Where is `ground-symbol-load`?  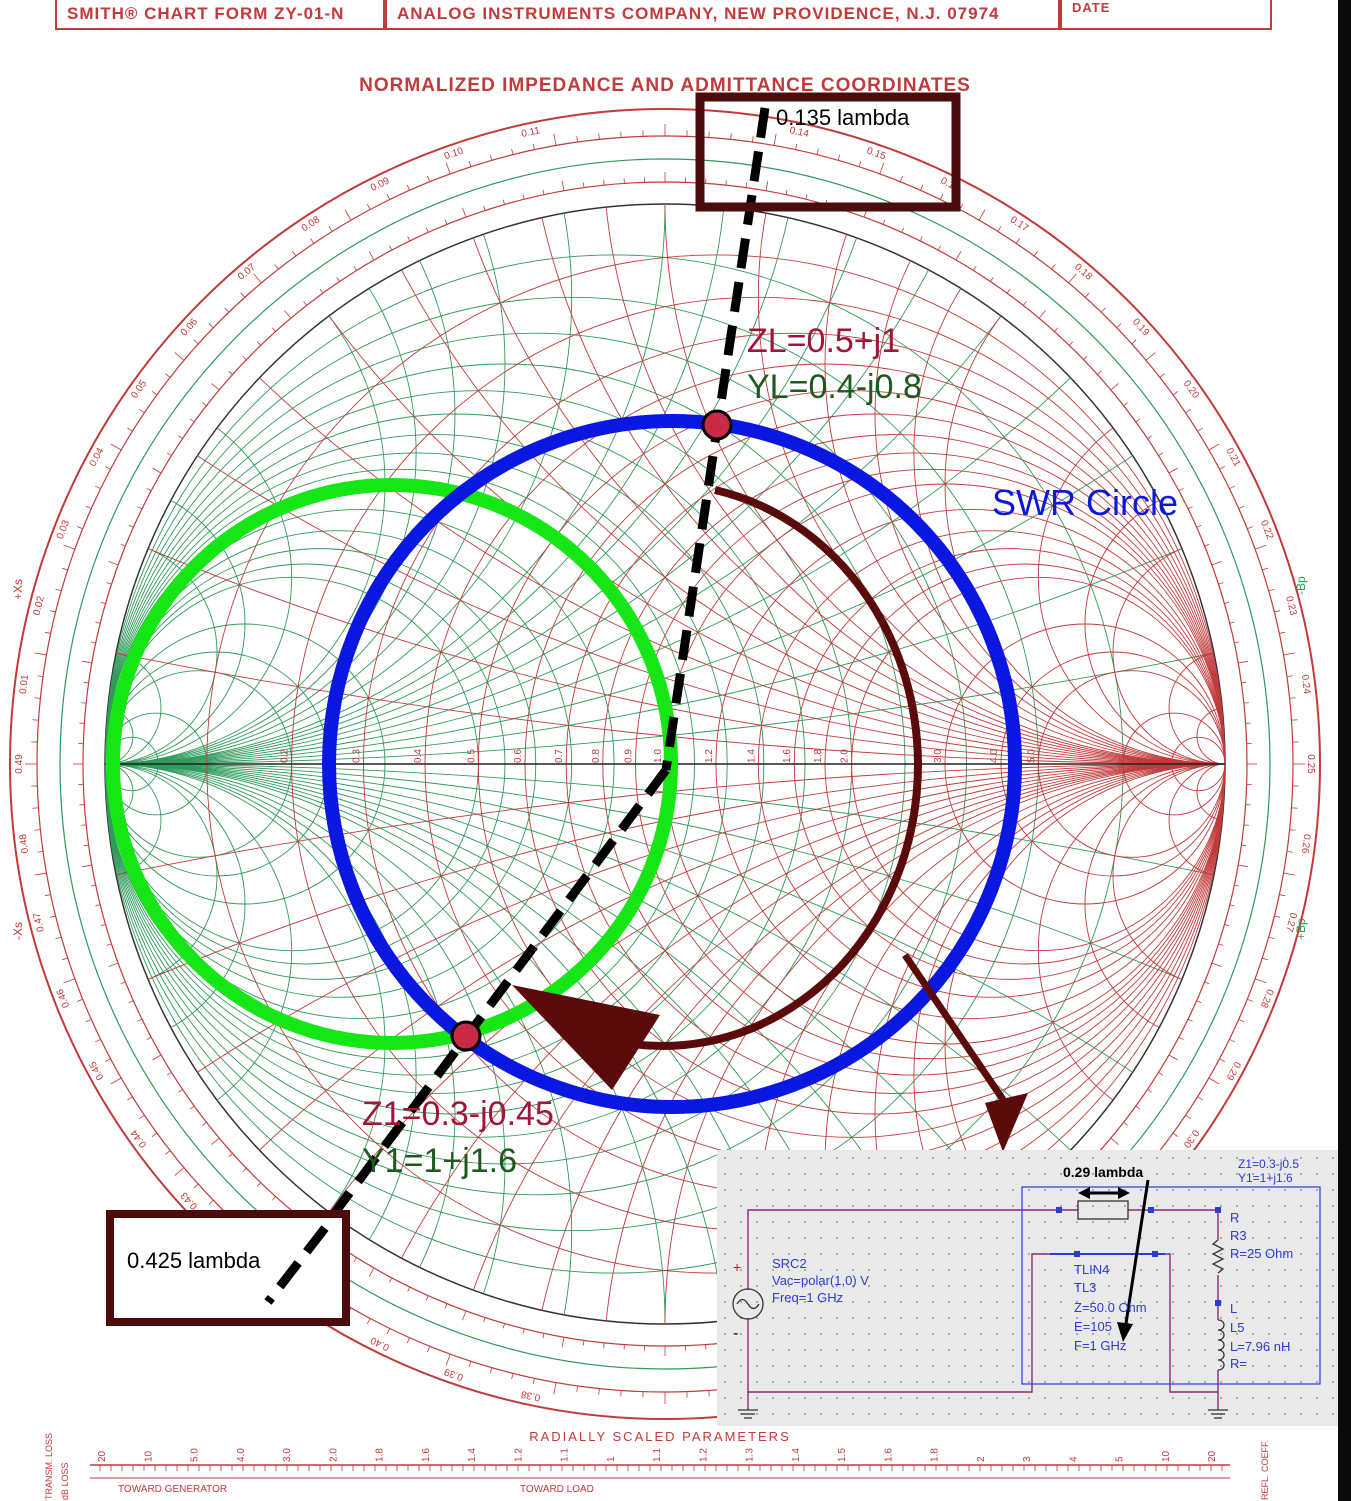
ground-symbol-load is located at coordinates (1218, 1414).